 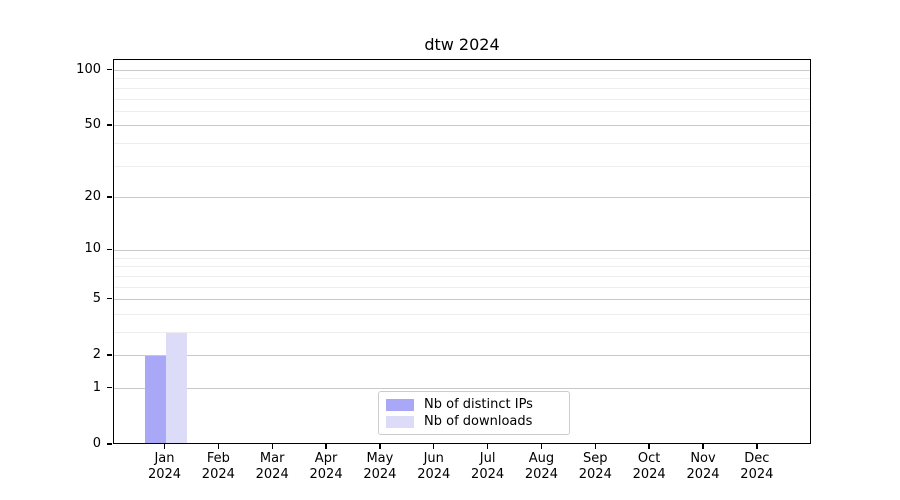 I want to click on legend-label: Nb of distinct IPs, so click(x=478, y=404).